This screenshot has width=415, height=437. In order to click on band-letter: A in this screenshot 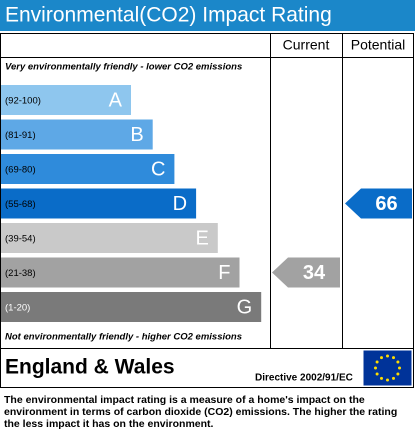, I will do `click(116, 100)`.